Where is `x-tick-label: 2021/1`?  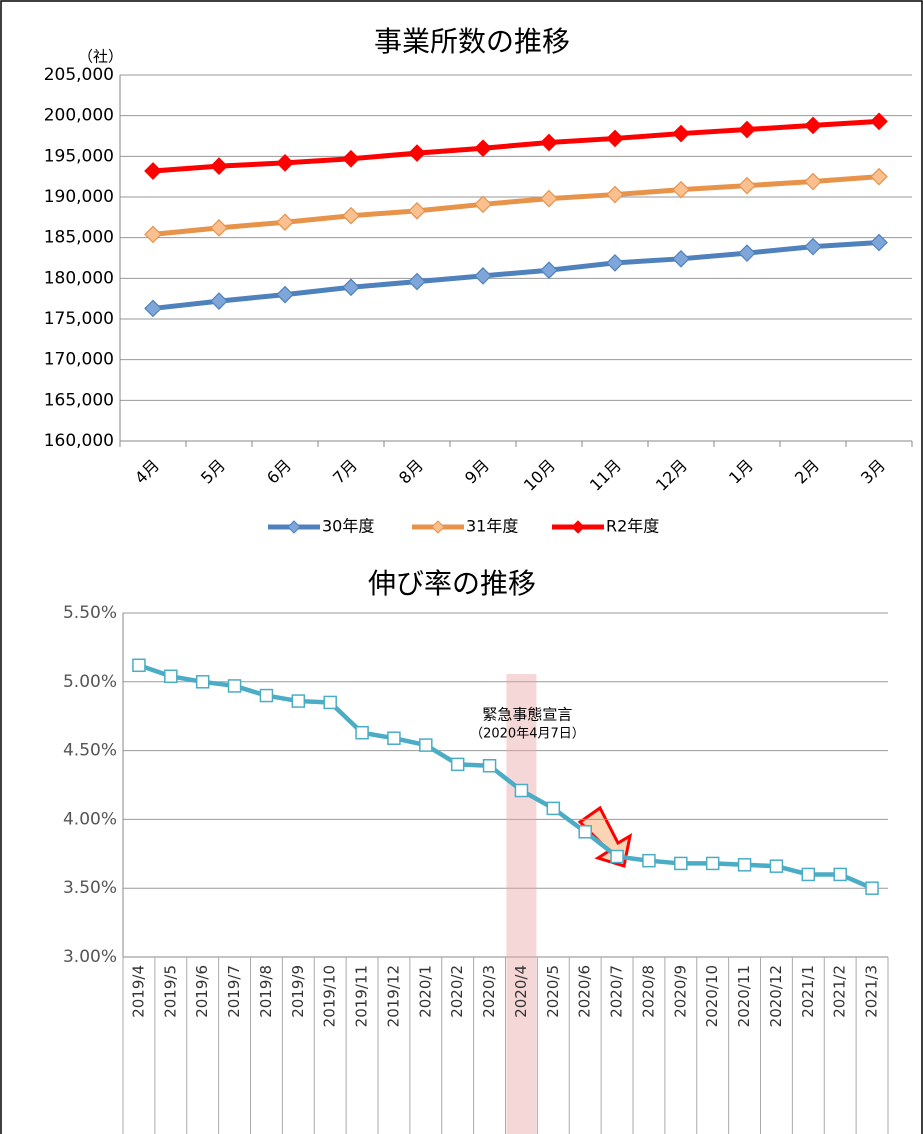 x-tick-label: 2021/1 is located at coordinates (808, 991).